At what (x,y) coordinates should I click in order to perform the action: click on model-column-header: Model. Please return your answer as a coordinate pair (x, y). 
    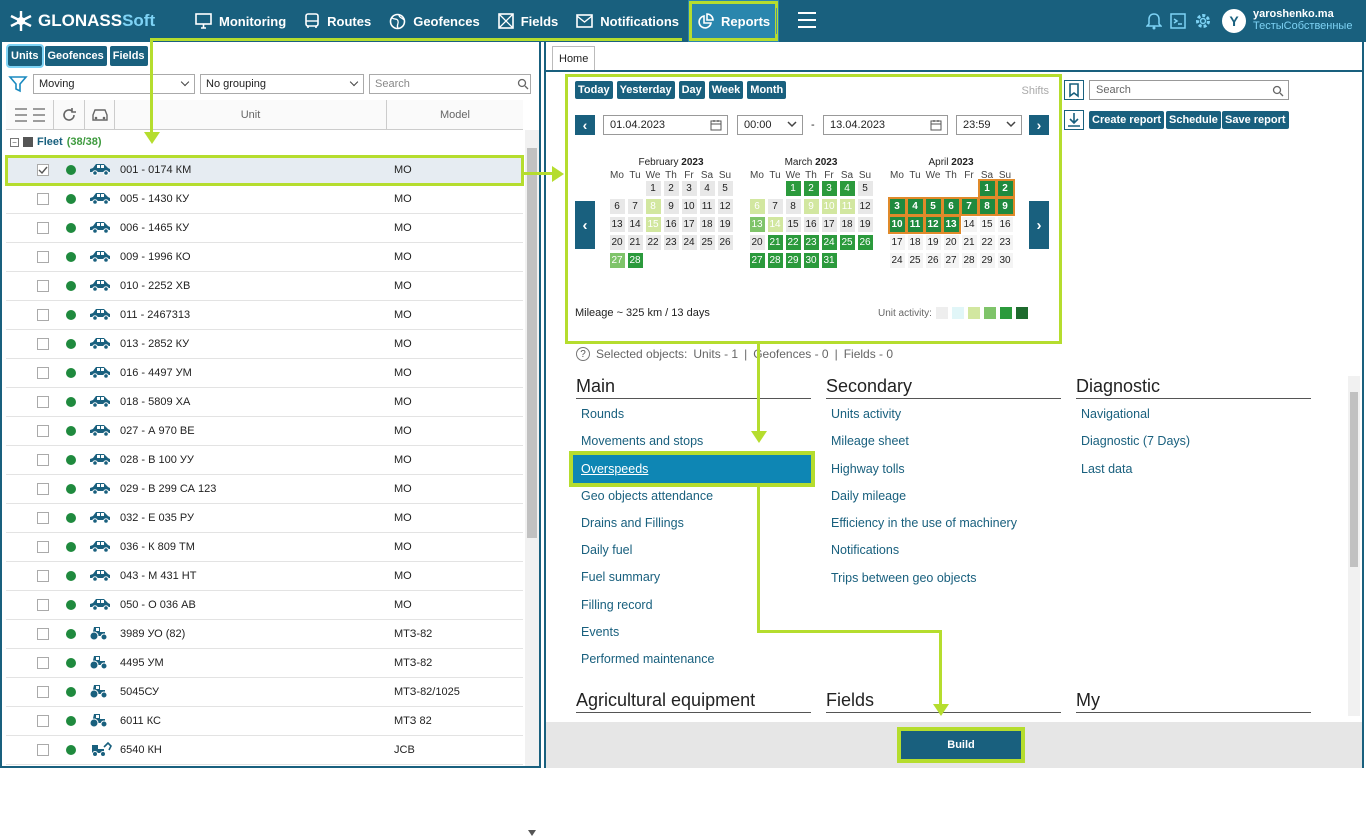
    Looking at the image, I should click on (455, 115).